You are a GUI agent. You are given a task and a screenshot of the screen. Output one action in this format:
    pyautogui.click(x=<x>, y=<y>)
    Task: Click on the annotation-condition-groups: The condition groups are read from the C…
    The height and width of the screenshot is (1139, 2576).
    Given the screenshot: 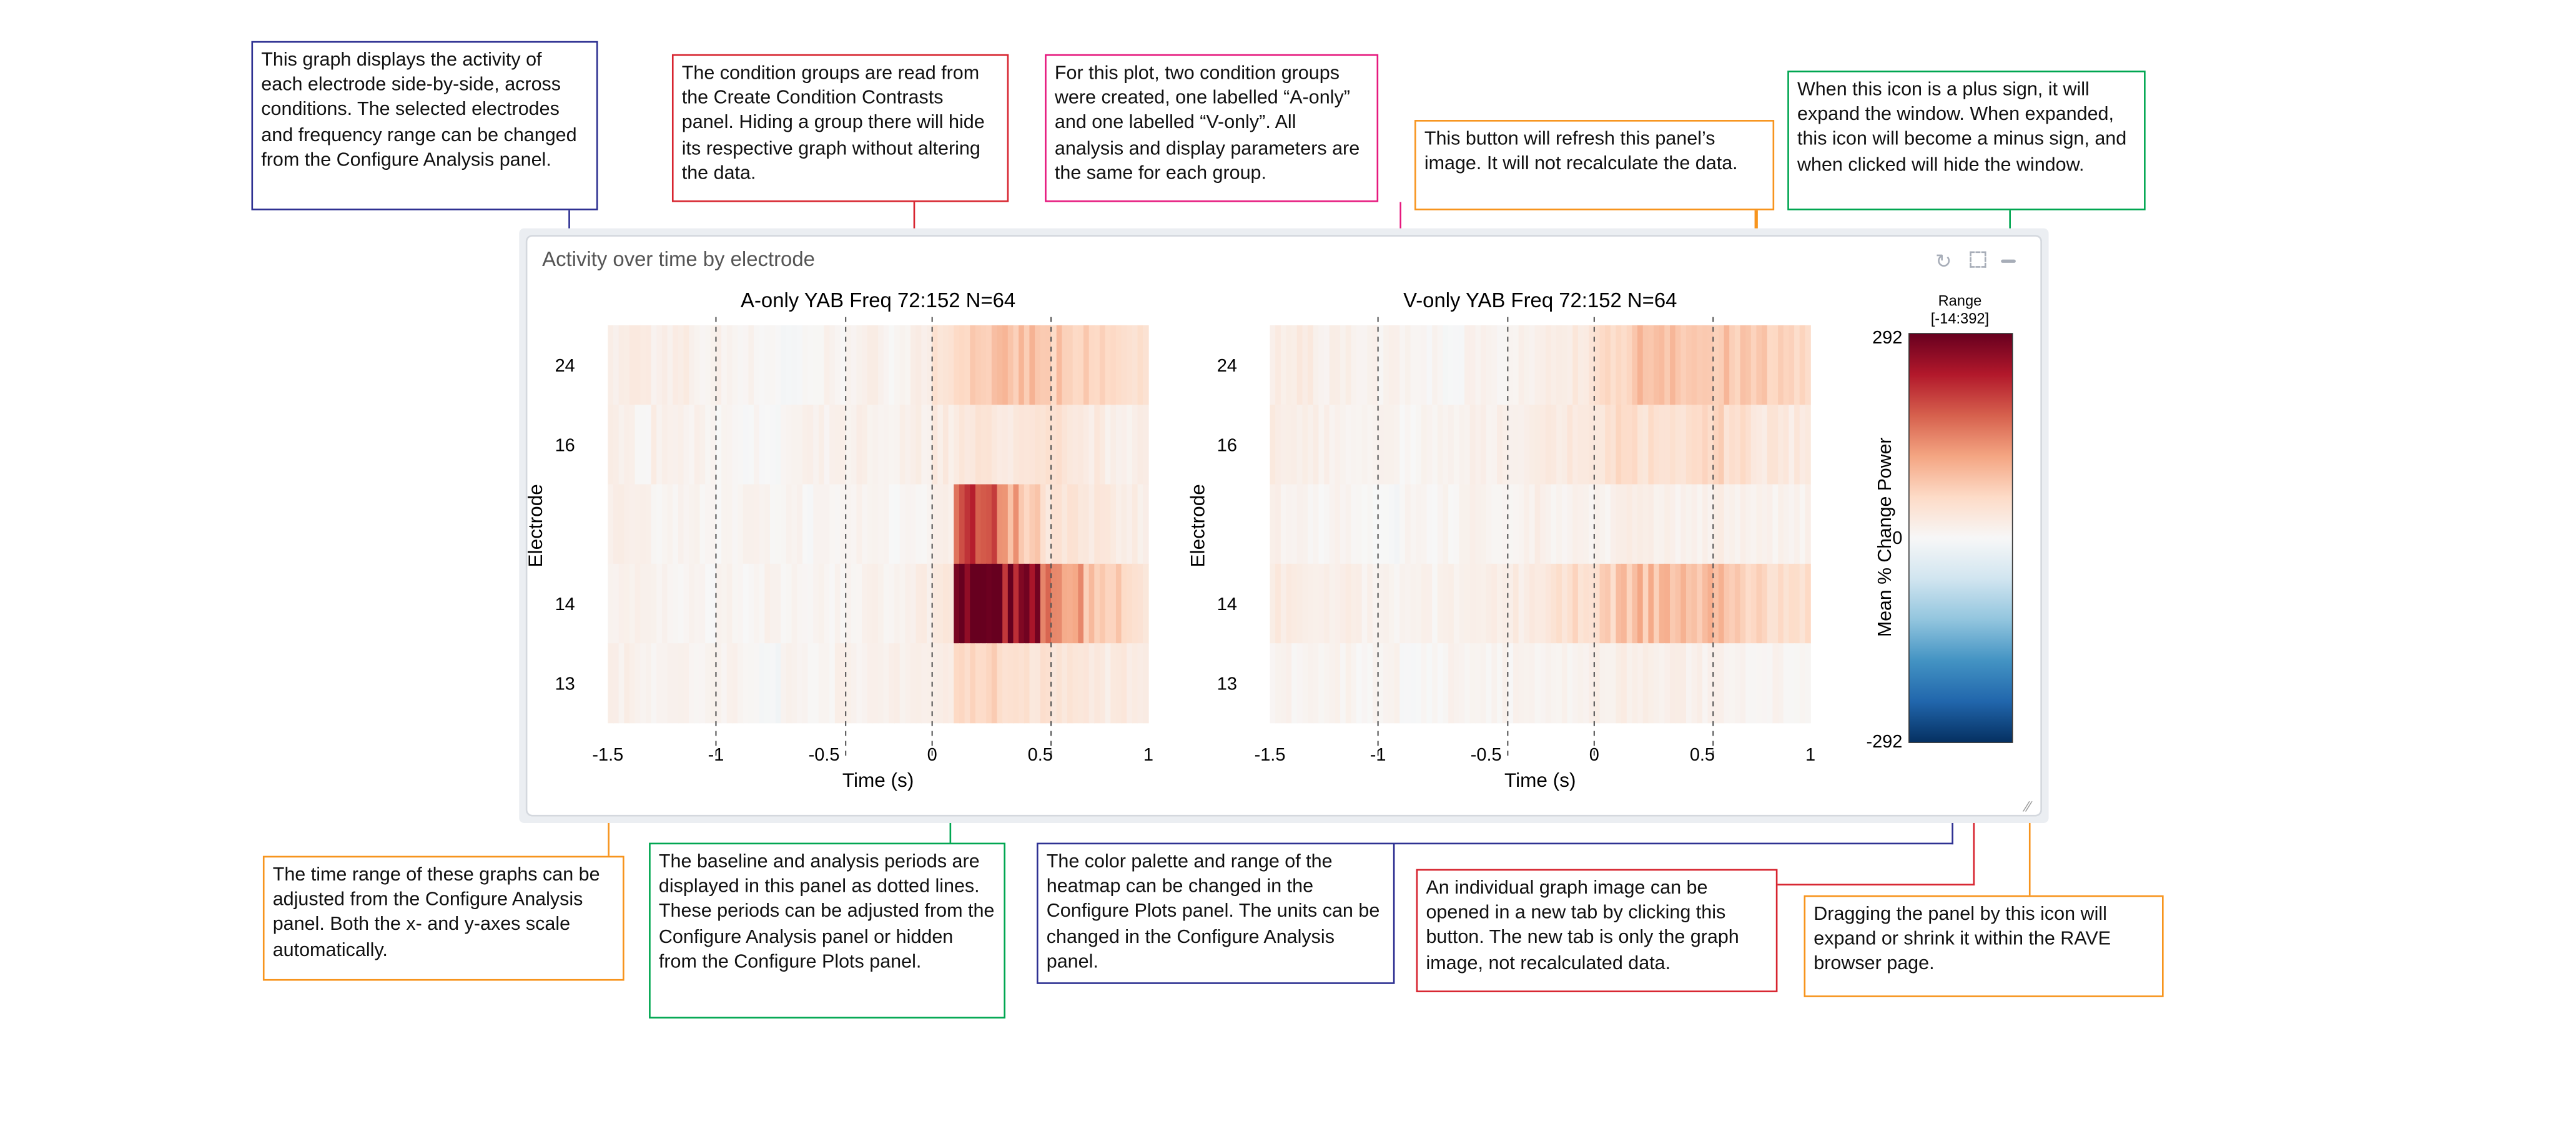 What is the action you would take?
    pyautogui.click(x=840, y=128)
    